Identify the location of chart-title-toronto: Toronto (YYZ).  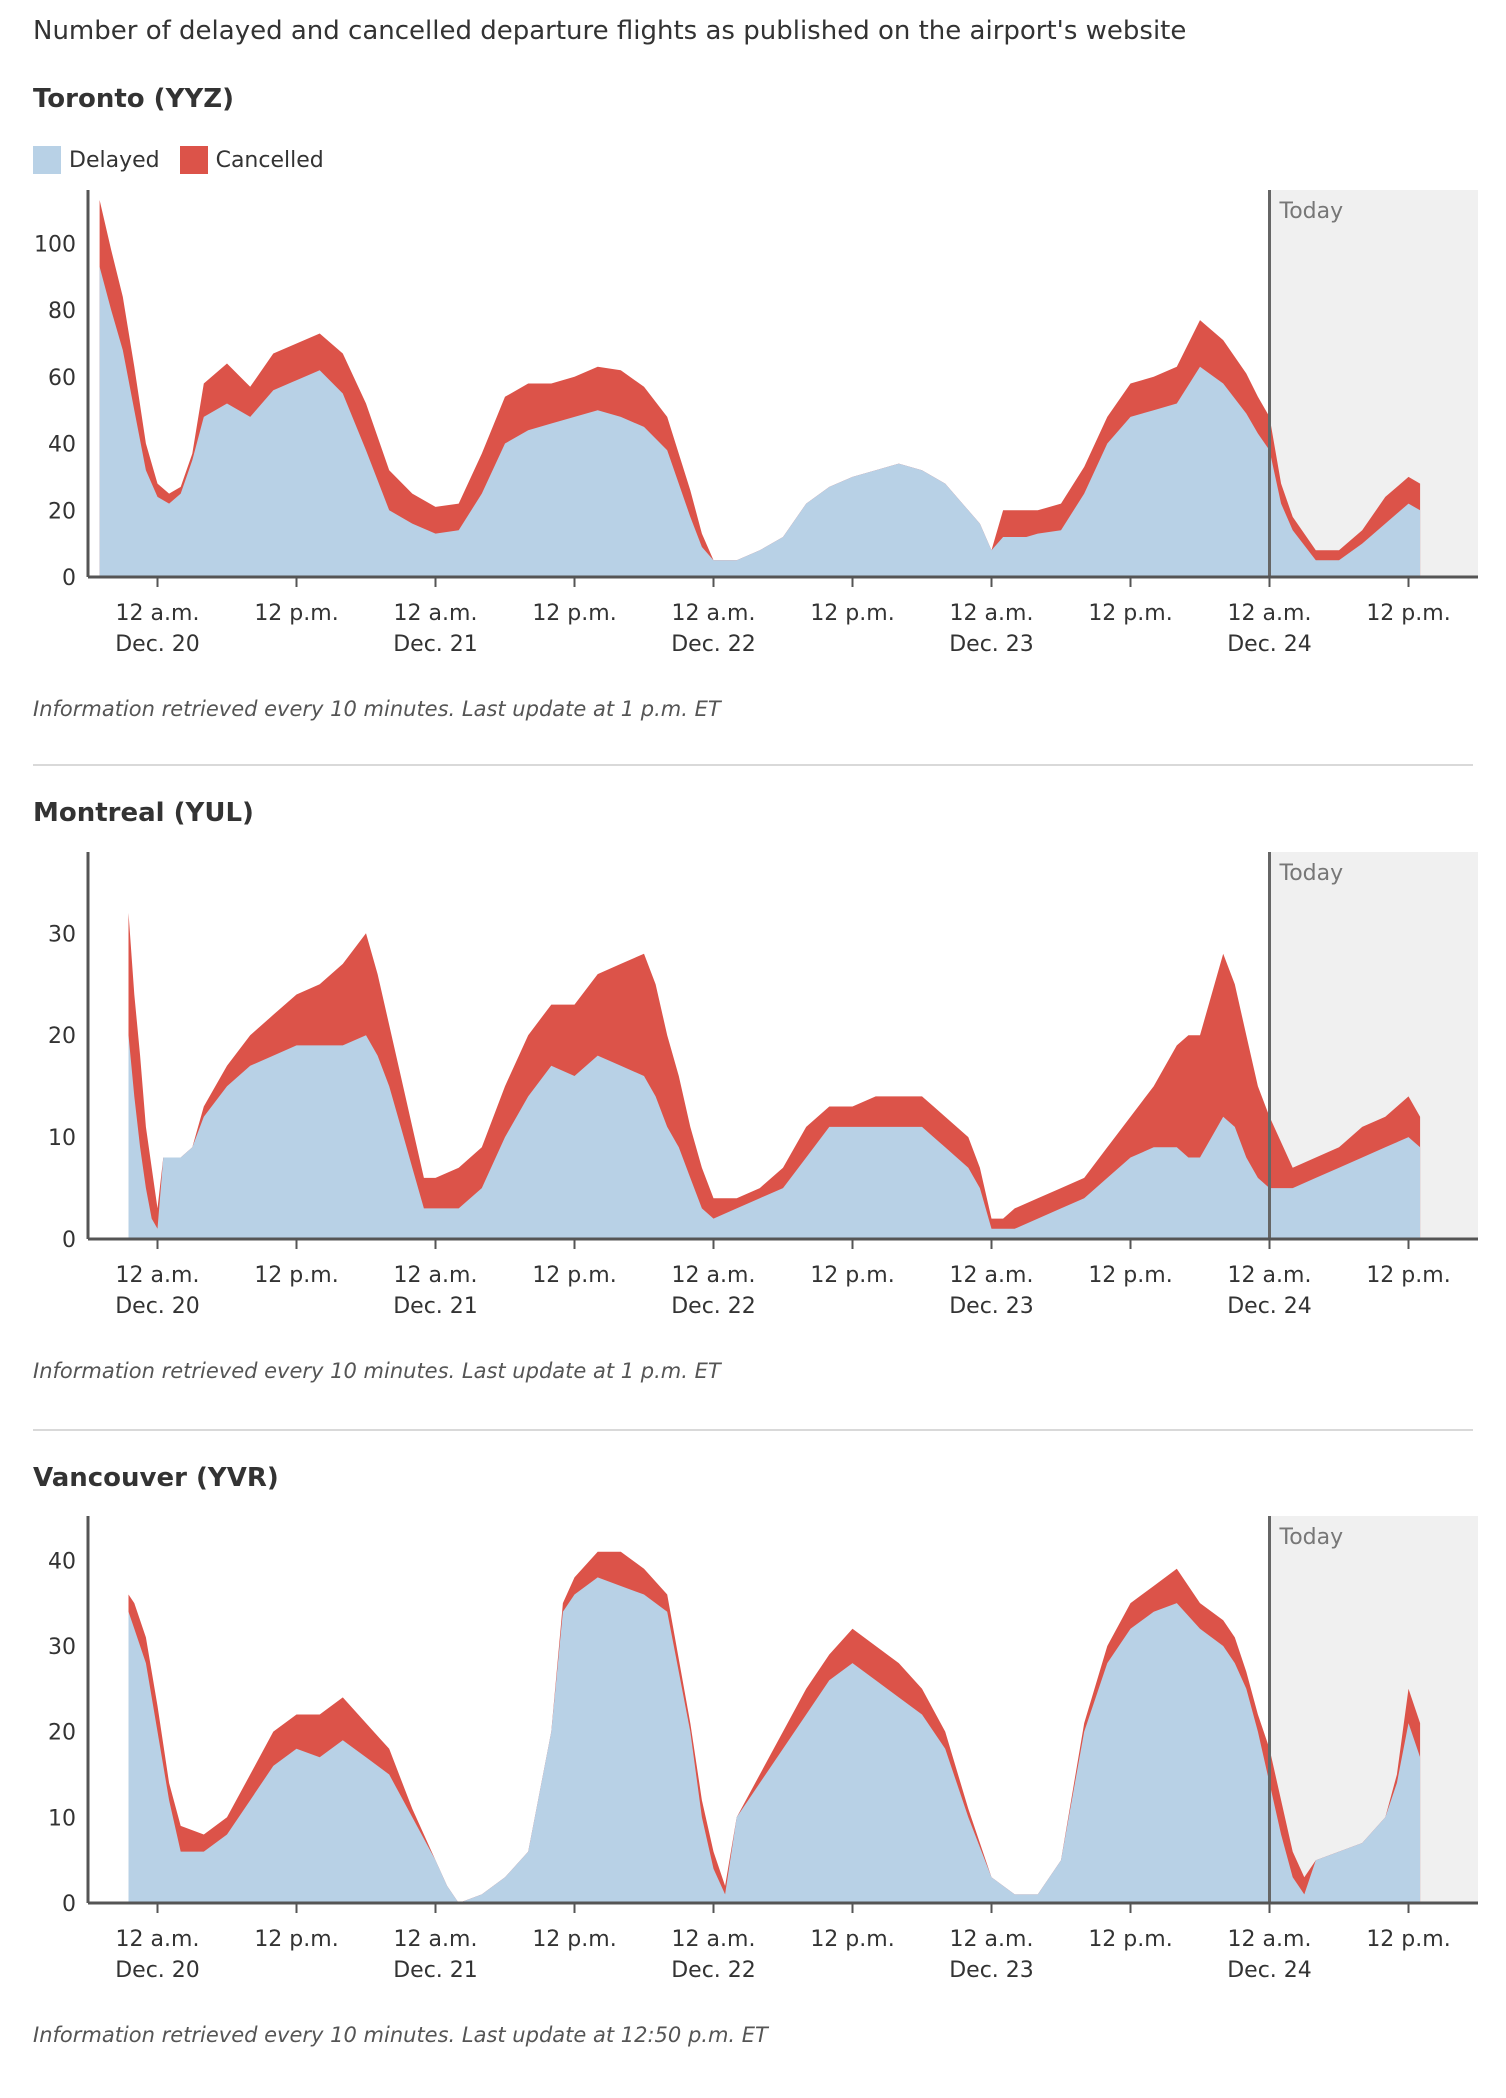
(133, 99).